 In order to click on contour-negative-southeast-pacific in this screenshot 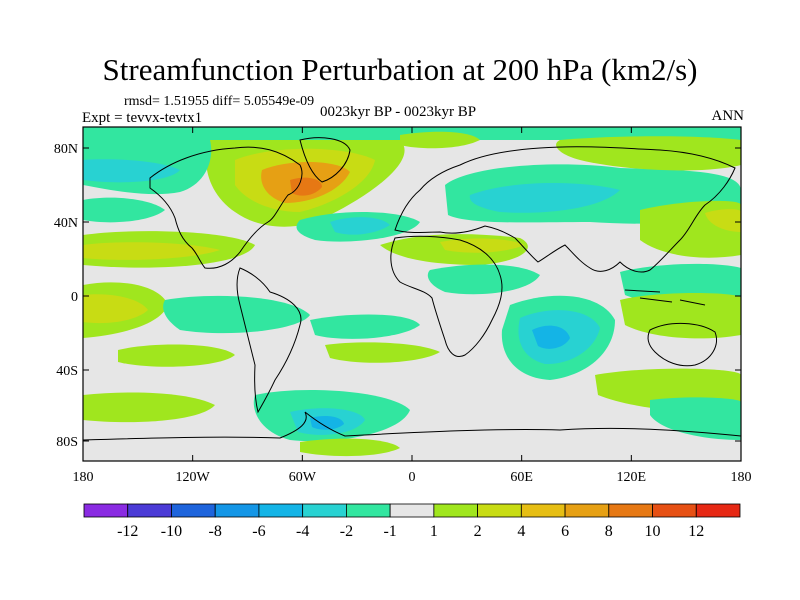, I will do `click(236, 314)`.